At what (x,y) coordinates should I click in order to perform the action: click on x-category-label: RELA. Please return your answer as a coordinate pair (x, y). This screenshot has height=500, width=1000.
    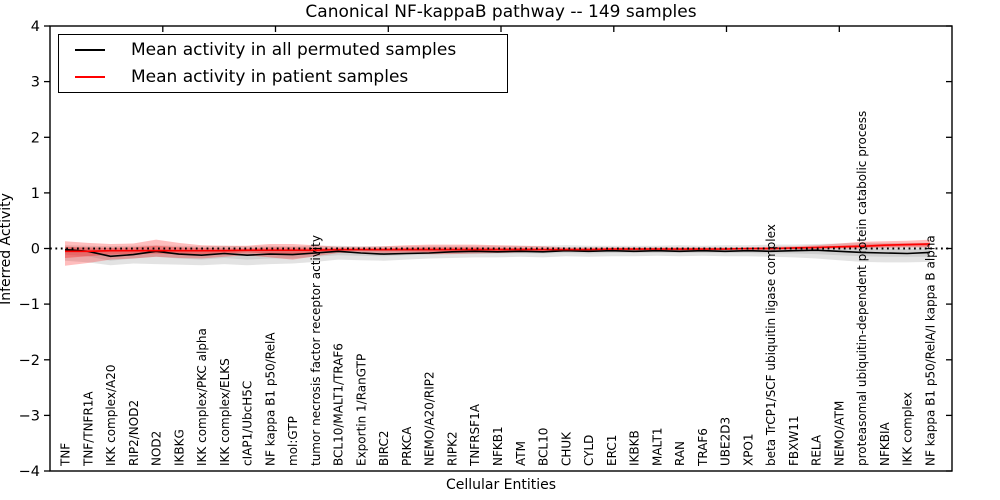
    Looking at the image, I should click on (817, 450).